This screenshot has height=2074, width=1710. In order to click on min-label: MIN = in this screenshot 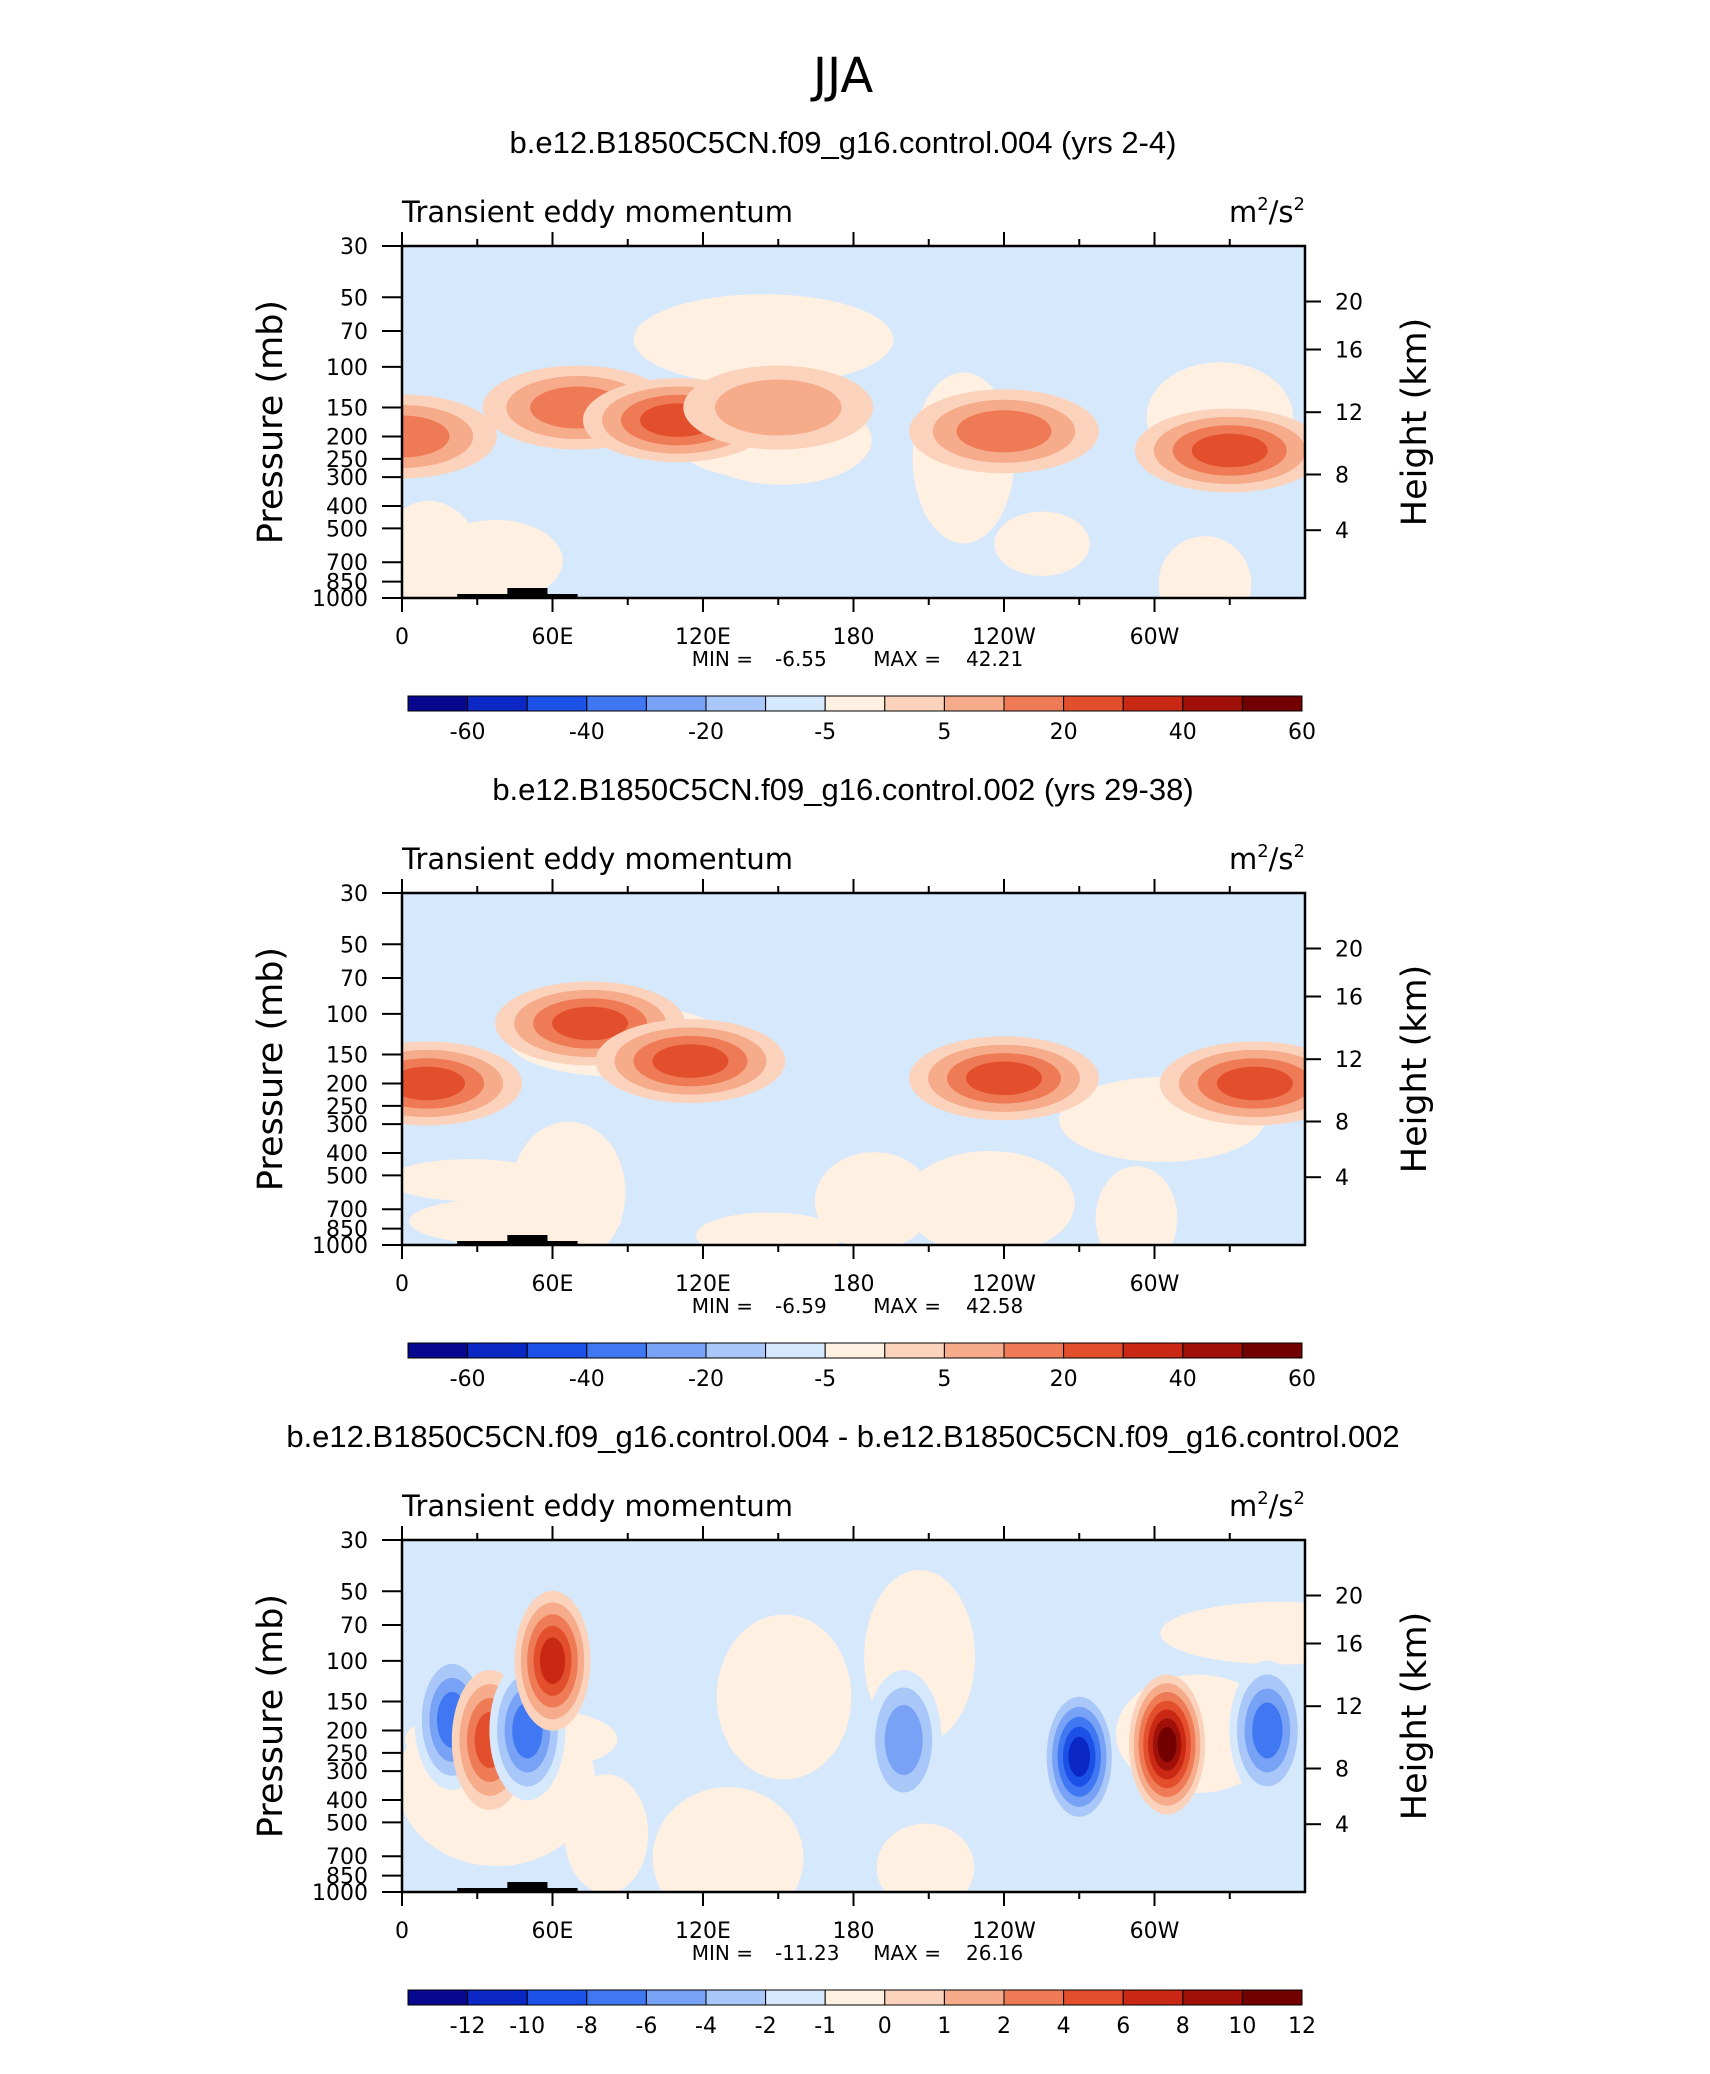, I will do `click(722, 1306)`.